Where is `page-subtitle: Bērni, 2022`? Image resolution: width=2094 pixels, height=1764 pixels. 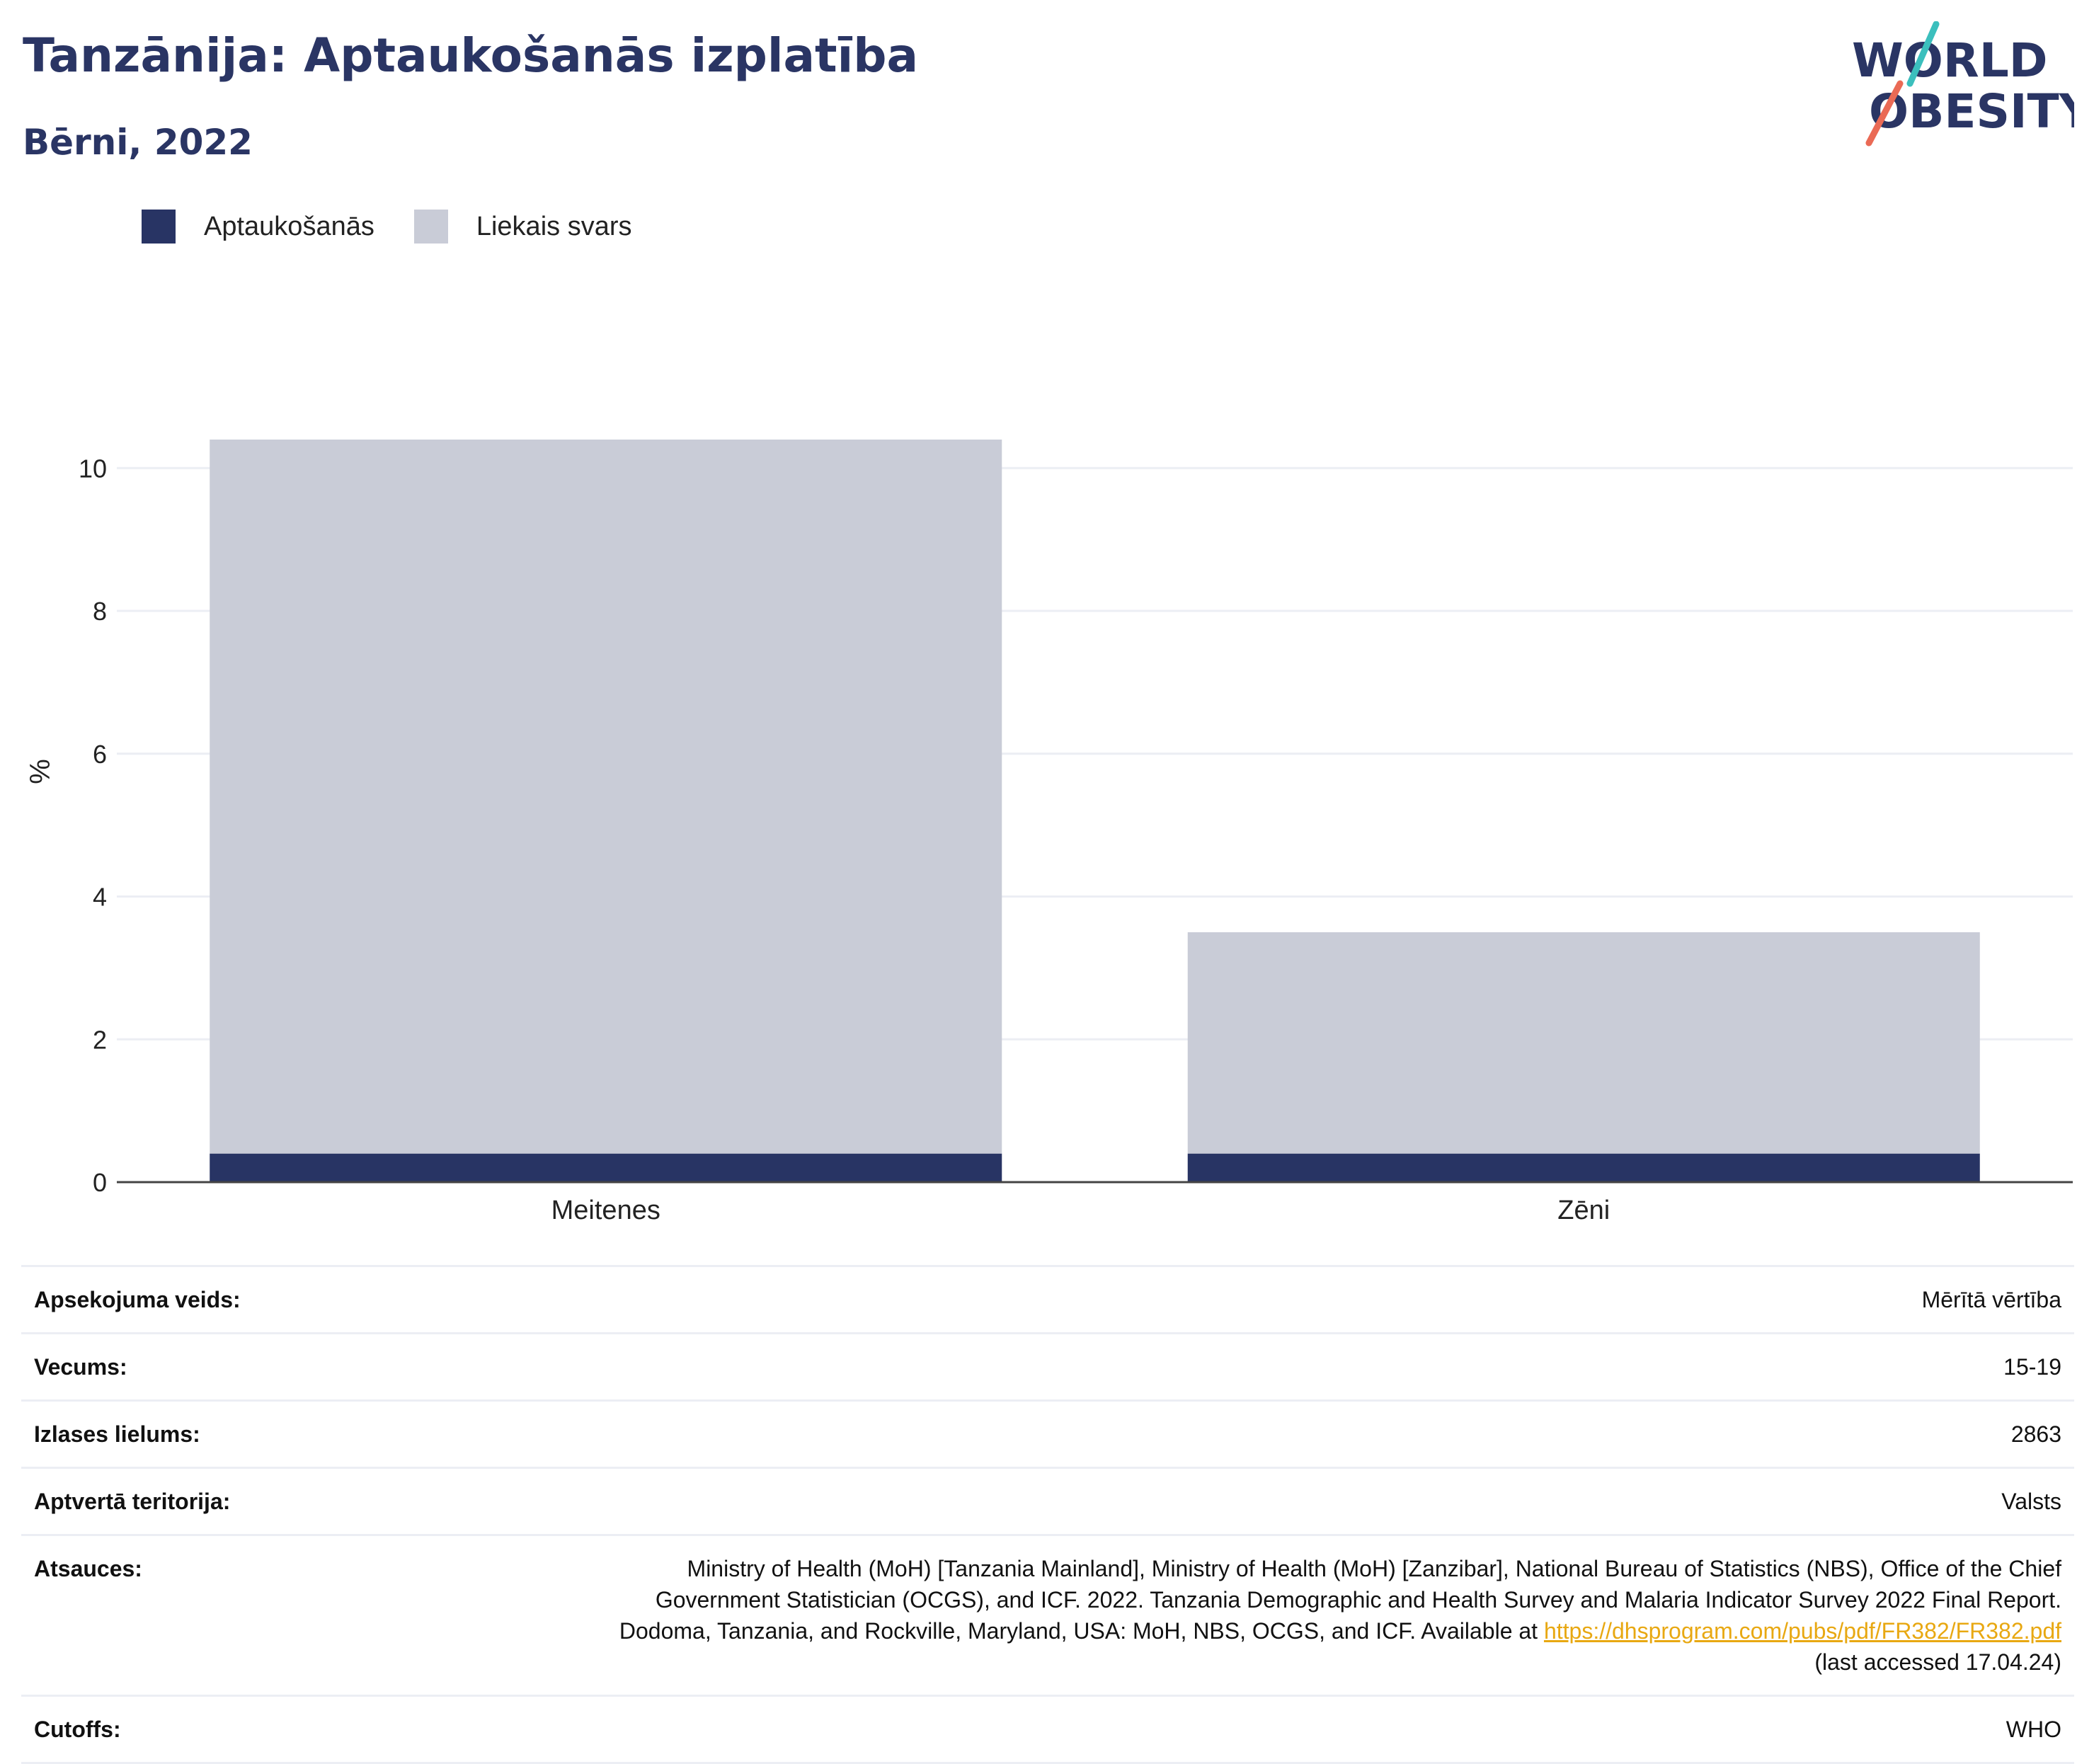 page-subtitle: Bērni, 2022 is located at coordinates (138, 142).